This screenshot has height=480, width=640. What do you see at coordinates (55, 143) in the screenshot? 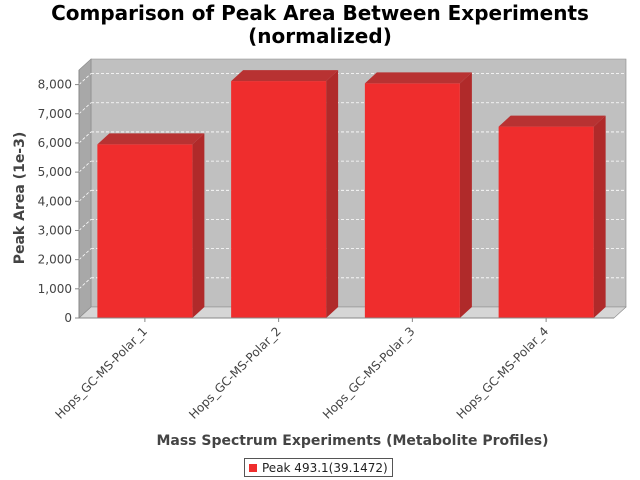
I see `y-tick-label: 6,000` at bounding box center [55, 143].